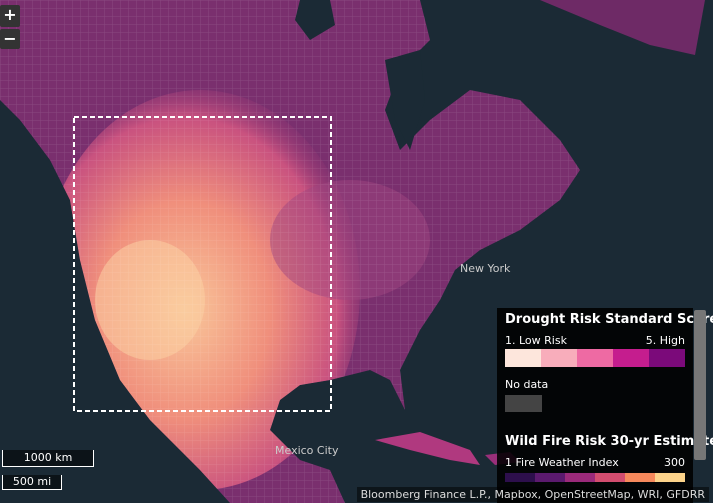 The height and width of the screenshot is (503, 713). Describe the element at coordinates (536, 340) in the screenshot. I see `legend-low: 1. Low Risk` at that location.